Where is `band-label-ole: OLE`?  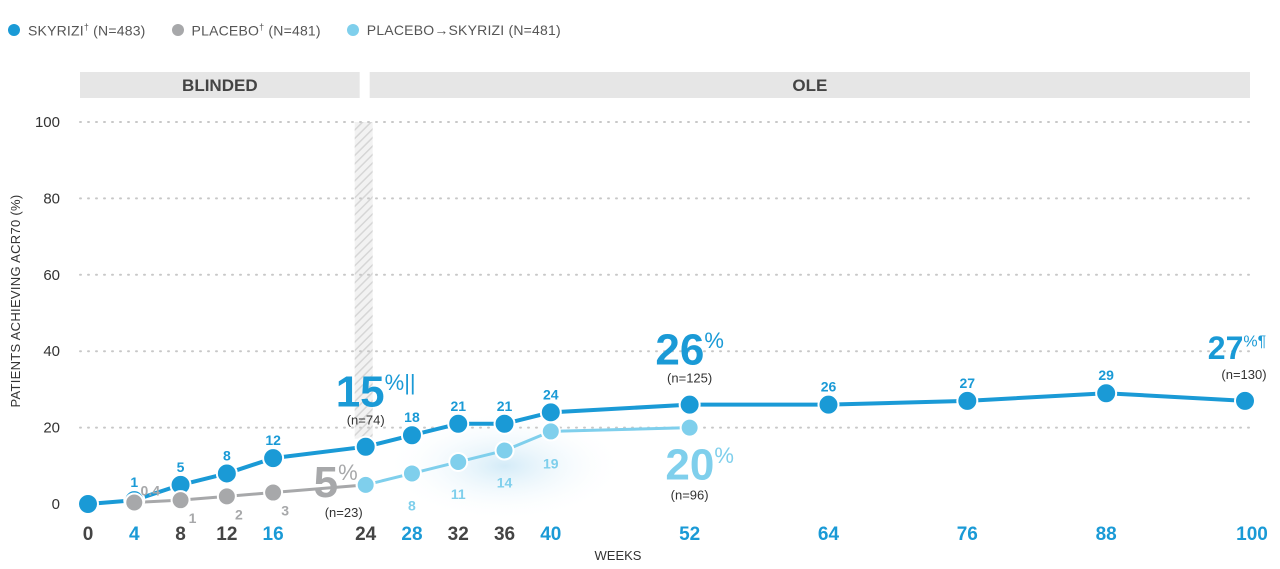
band-label-ole: OLE is located at coordinates (809, 85).